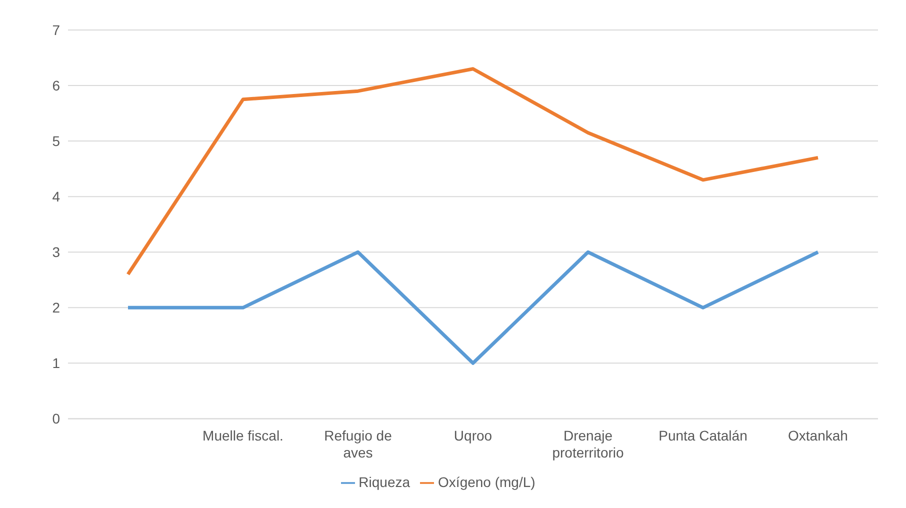 The image size is (906, 508). What do you see at coordinates (56, 418) in the screenshot?
I see `y-tick-label: 0` at bounding box center [56, 418].